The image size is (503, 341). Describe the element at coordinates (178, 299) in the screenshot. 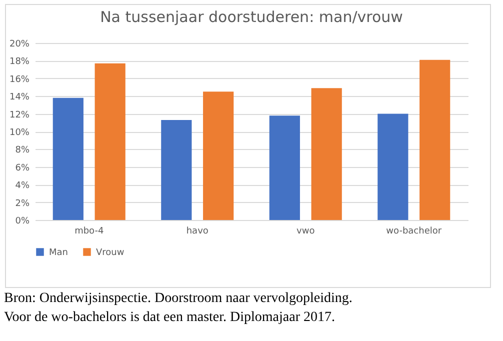

I see `text: Bron: Onderwijsinspectie. Doorstroom naar vervolgopleiding.` at that location.